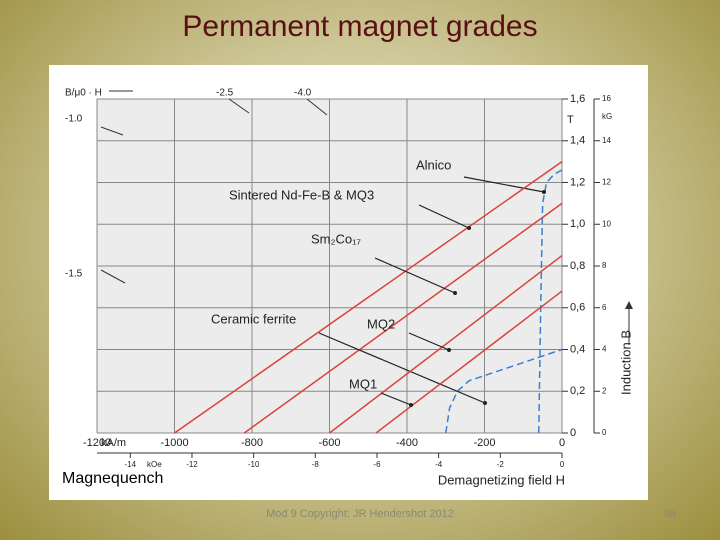  Describe the element at coordinates (303, 93) in the screenshot. I see `permeance-label: -4.0` at that location.